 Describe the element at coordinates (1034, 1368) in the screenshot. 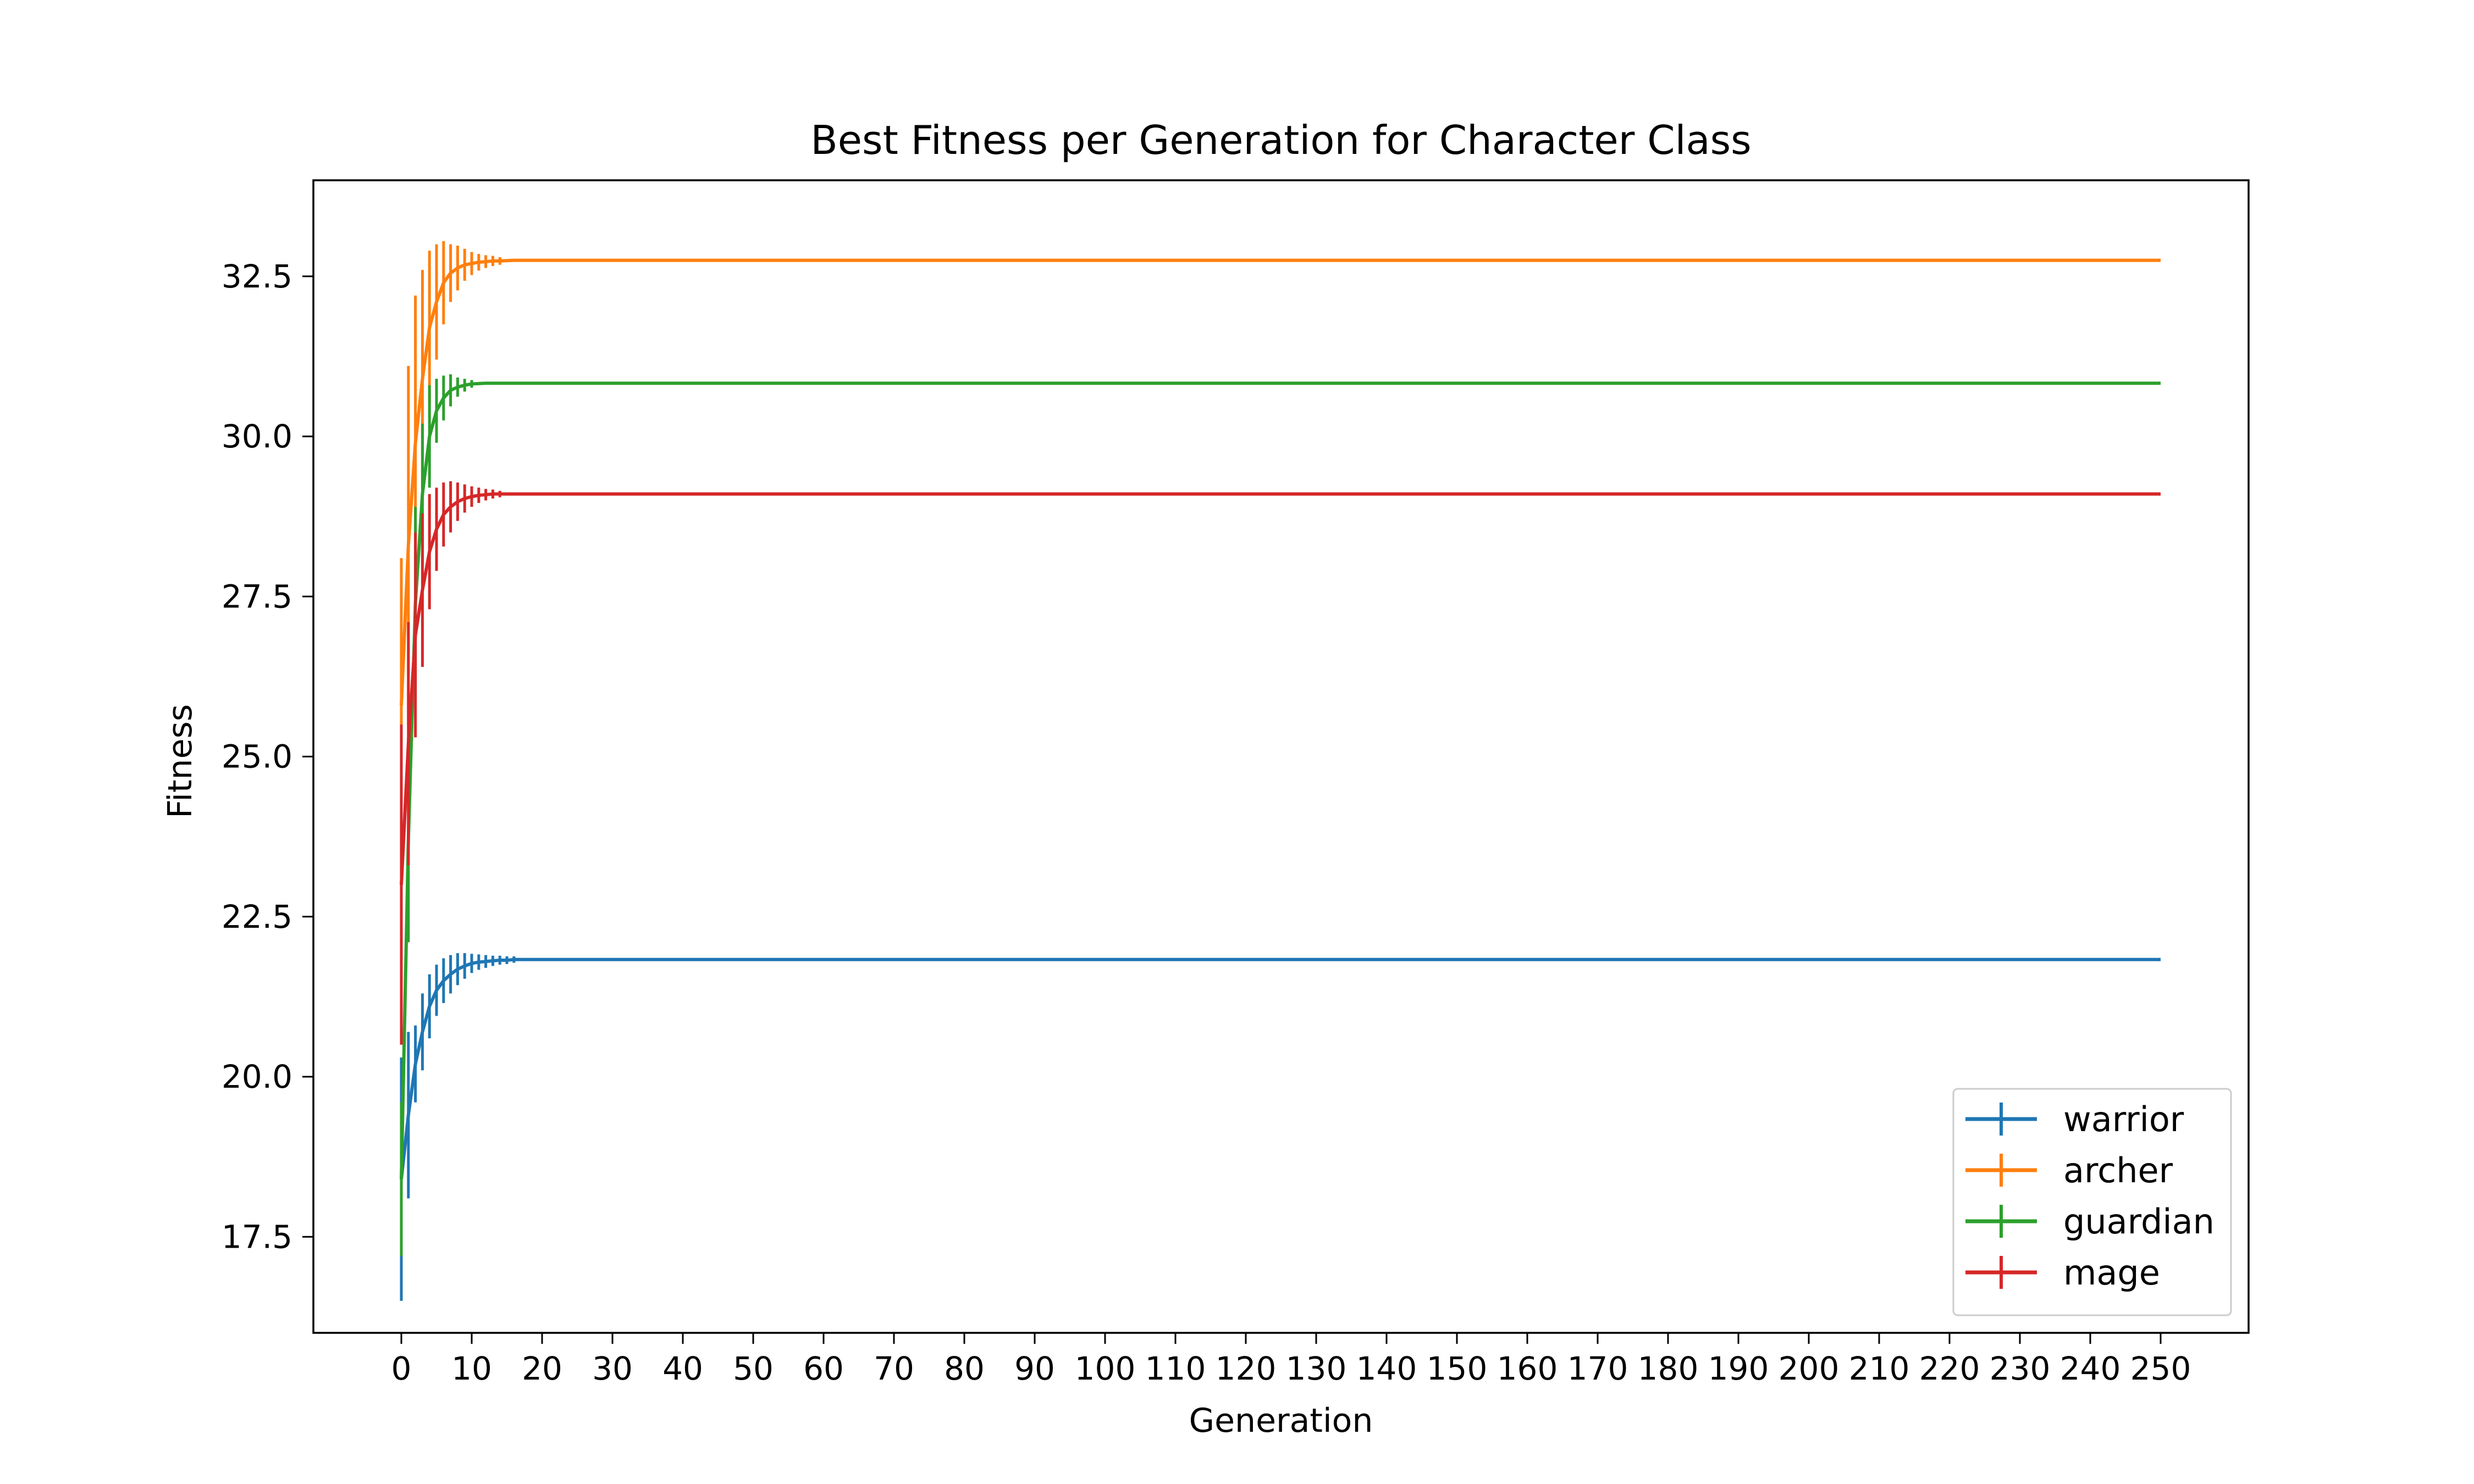

I see `x-tick-label: 90` at that location.